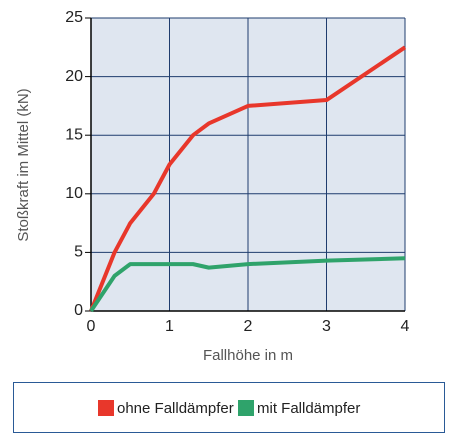  I want to click on y-tick-label: 20, so click(74, 76).